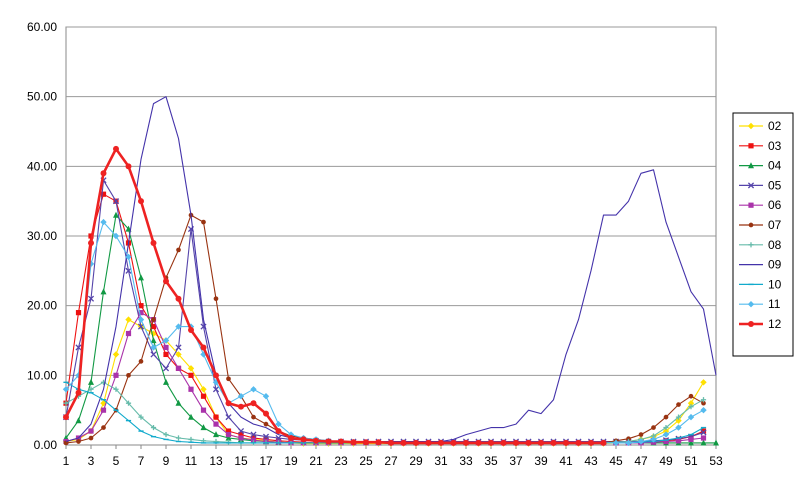 The image size is (800, 498). I want to click on y-axis-ticks: 0.00 10.00 20.00 30.00 40.00 50.00 60.00, so click(42, 236).